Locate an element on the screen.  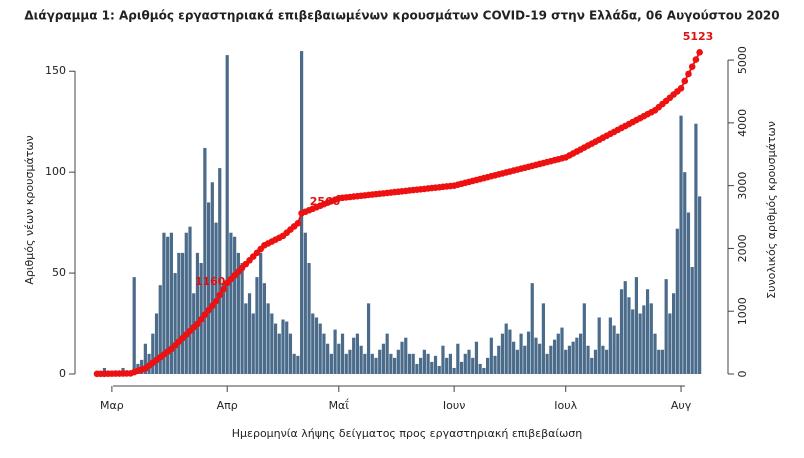
y2-tick-label: 1000 is located at coordinates (742, 311).